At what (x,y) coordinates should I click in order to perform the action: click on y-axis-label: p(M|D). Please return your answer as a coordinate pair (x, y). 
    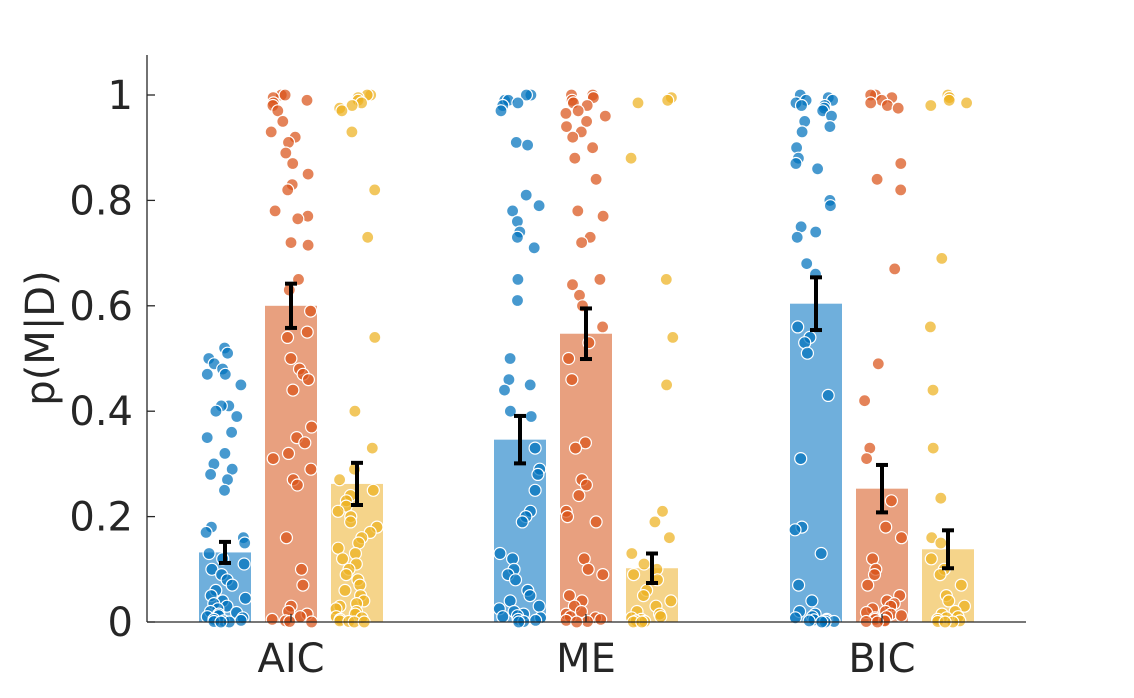
    Looking at the image, I should click on (41, 337).